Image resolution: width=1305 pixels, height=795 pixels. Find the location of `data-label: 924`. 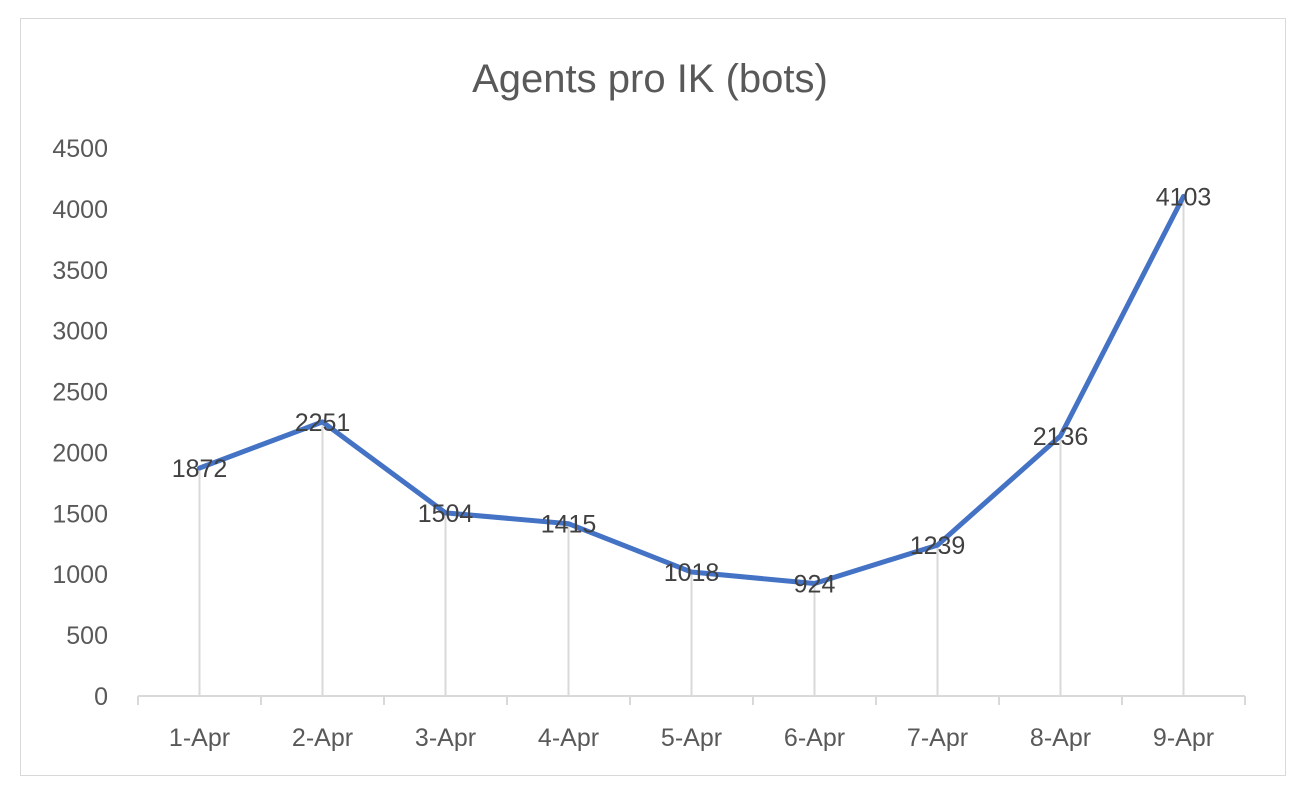

data-label: 924 is located at coordinates (815, 584).